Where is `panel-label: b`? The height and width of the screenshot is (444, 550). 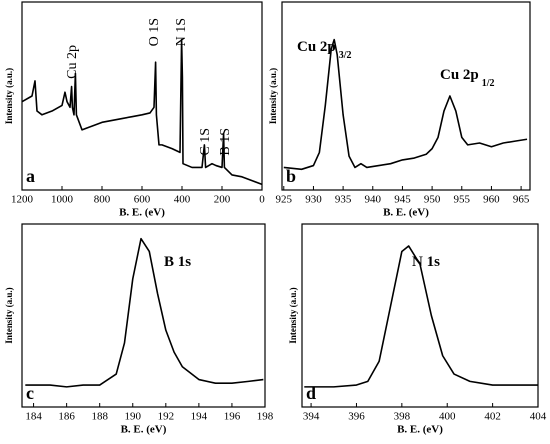
panel-label: b is located at coordinates (291, 176).